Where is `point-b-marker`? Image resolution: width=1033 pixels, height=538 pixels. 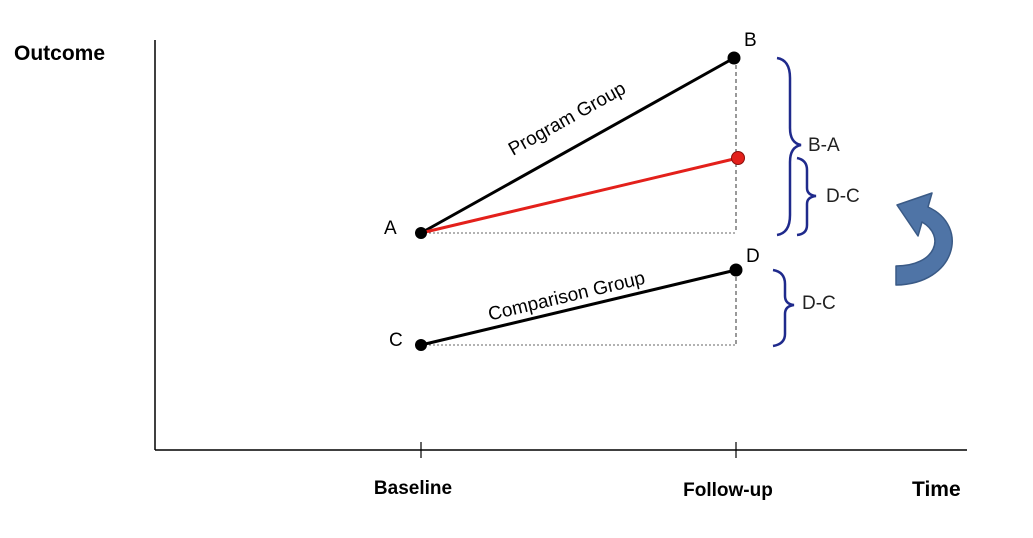
point-b-marker is located at coordinates (734, 58).